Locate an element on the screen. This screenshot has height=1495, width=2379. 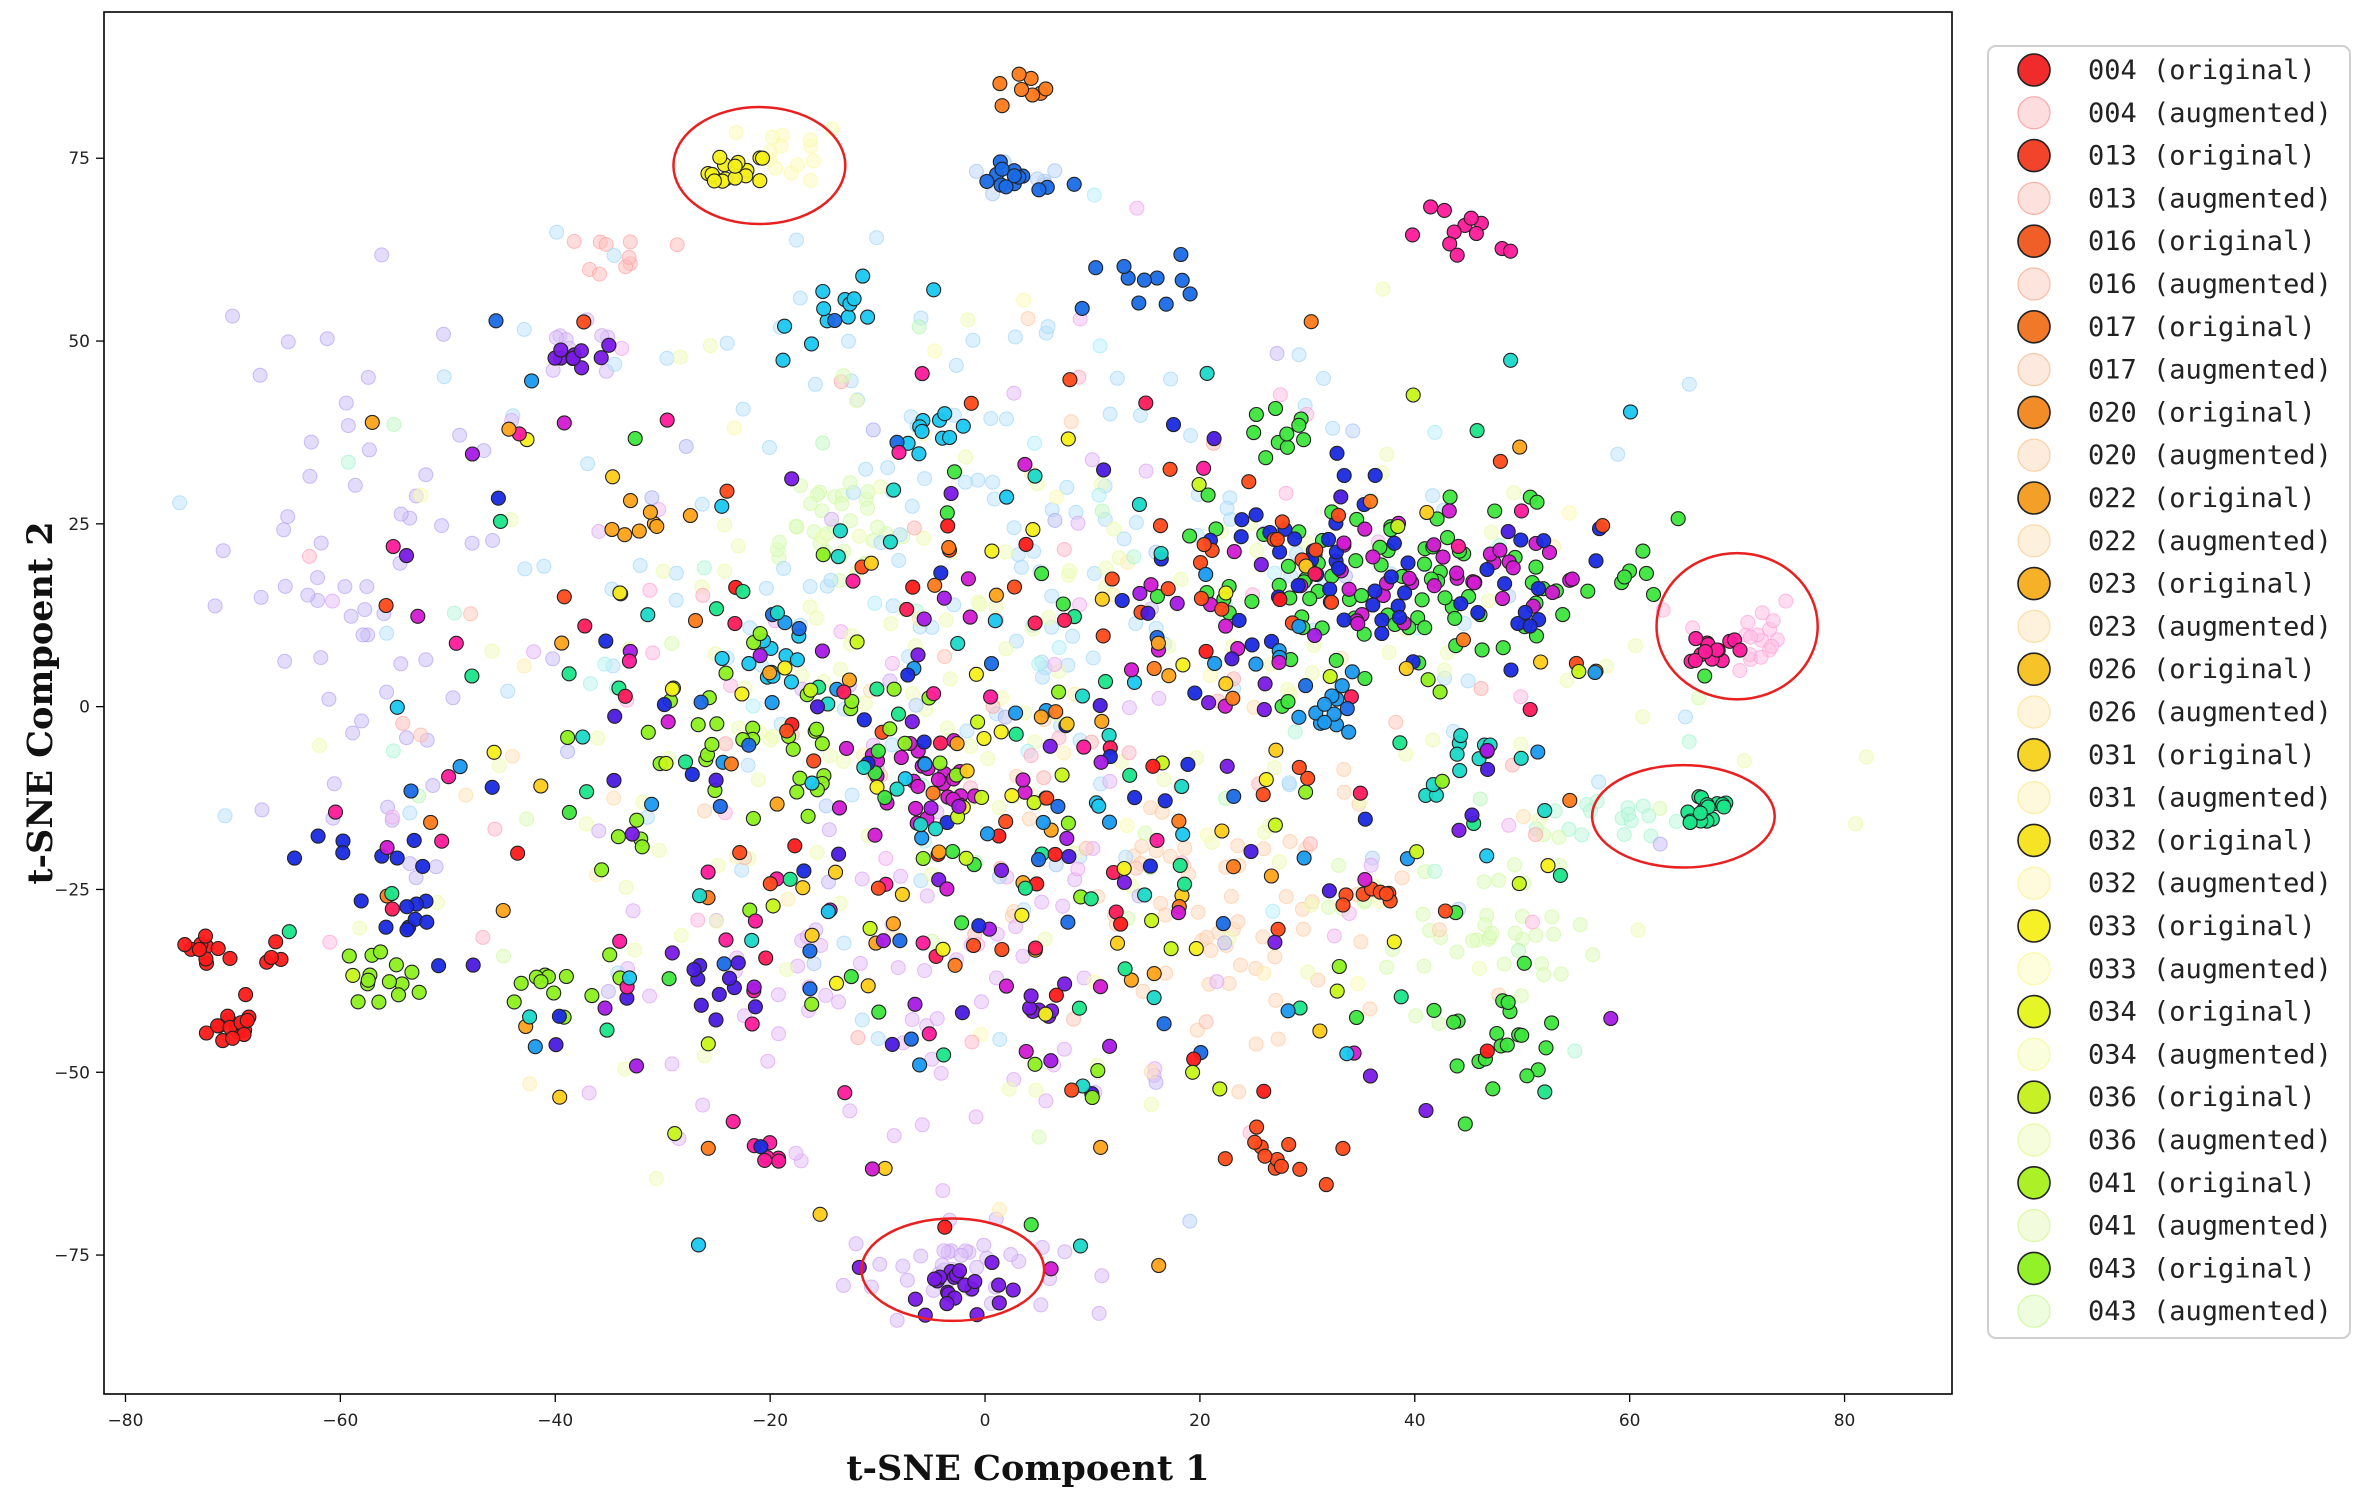
legend-label: 034 (augmented) is located at coordinates (2210, 1054).